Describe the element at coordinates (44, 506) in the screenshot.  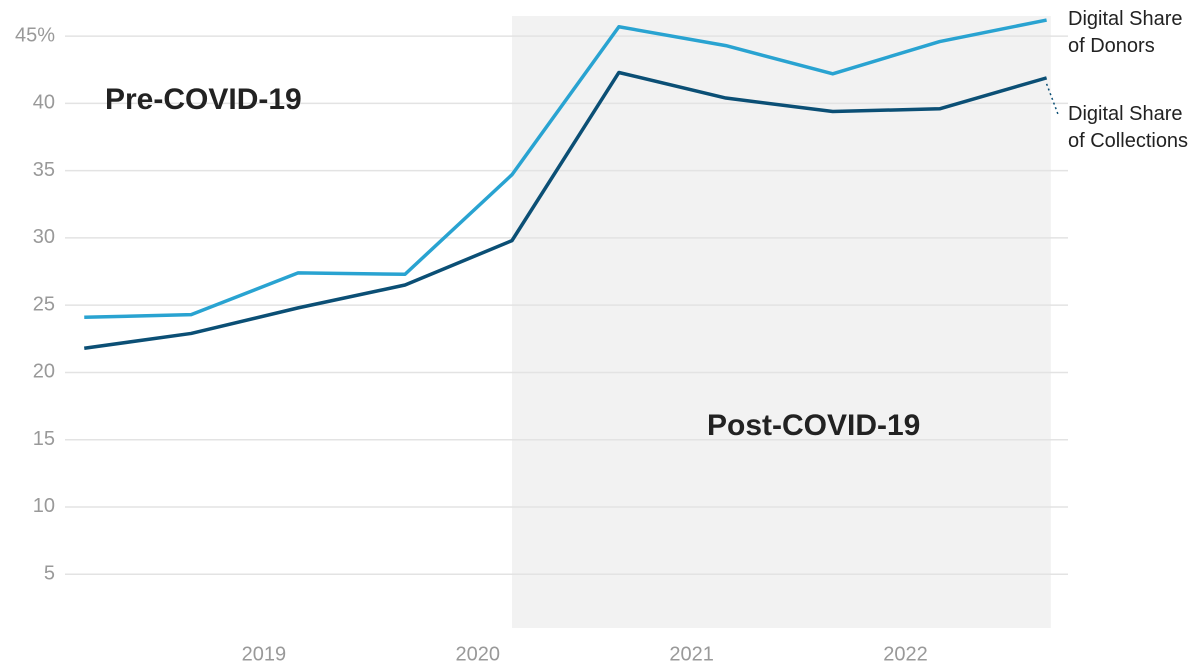
I see `y-tick-label: 10` at that location.